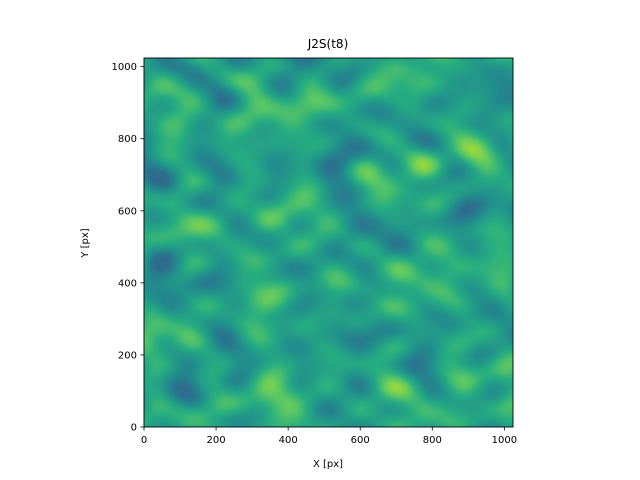 The width and height of the screenshot is (640, 480). I want to click on y-tick-label: 200, so click(127, 355).